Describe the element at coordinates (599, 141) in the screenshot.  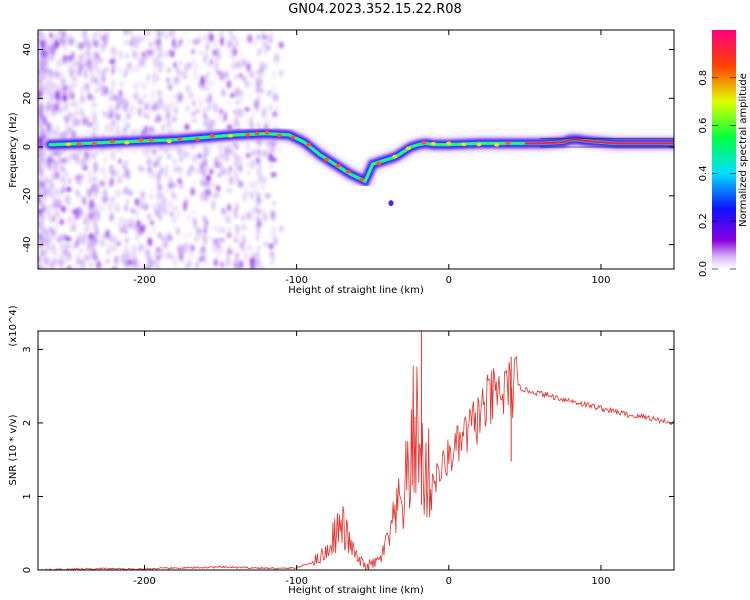
I see `spectrogram-peak-line` at that location.